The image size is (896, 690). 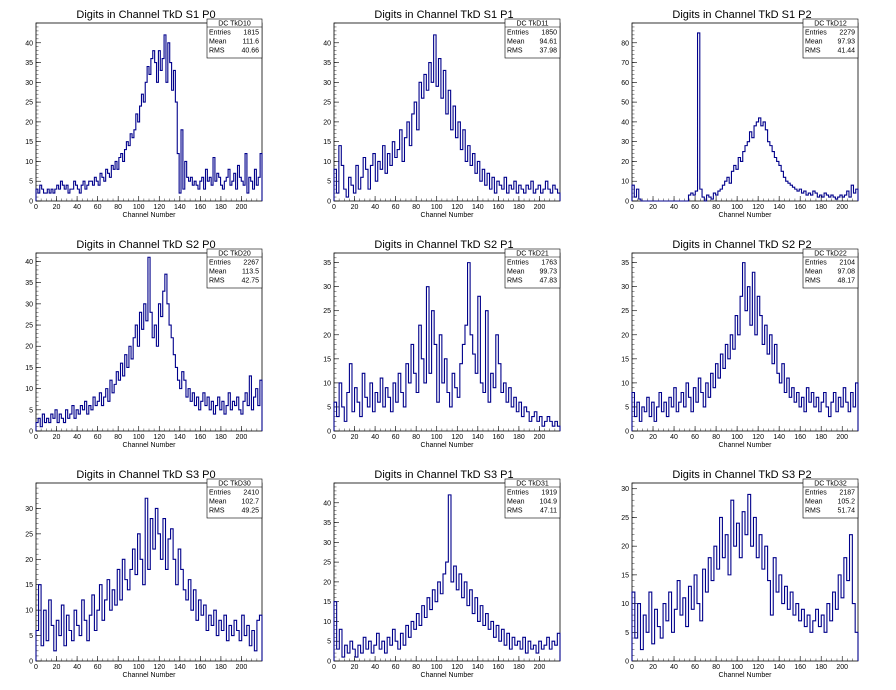 I want to click on stats-entries-value: 1850, so click(x=549, y=33).